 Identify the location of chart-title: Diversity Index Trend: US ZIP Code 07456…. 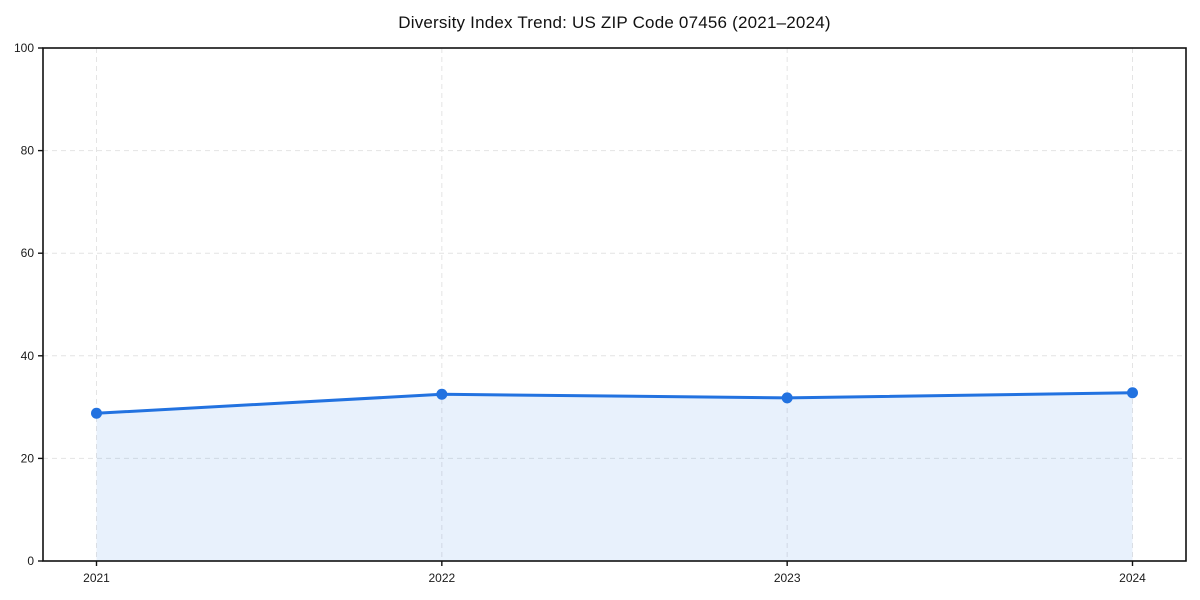
(614, 22).